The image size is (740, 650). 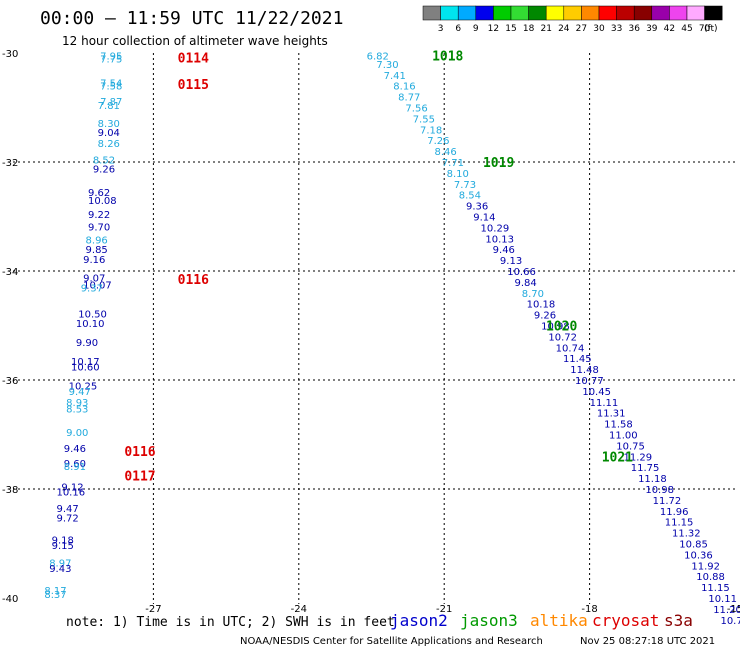 What do you see at coordinates (193, 85) in the screenshot?
I see `pass-time-label: 0115` at bounding box center [193, 85].